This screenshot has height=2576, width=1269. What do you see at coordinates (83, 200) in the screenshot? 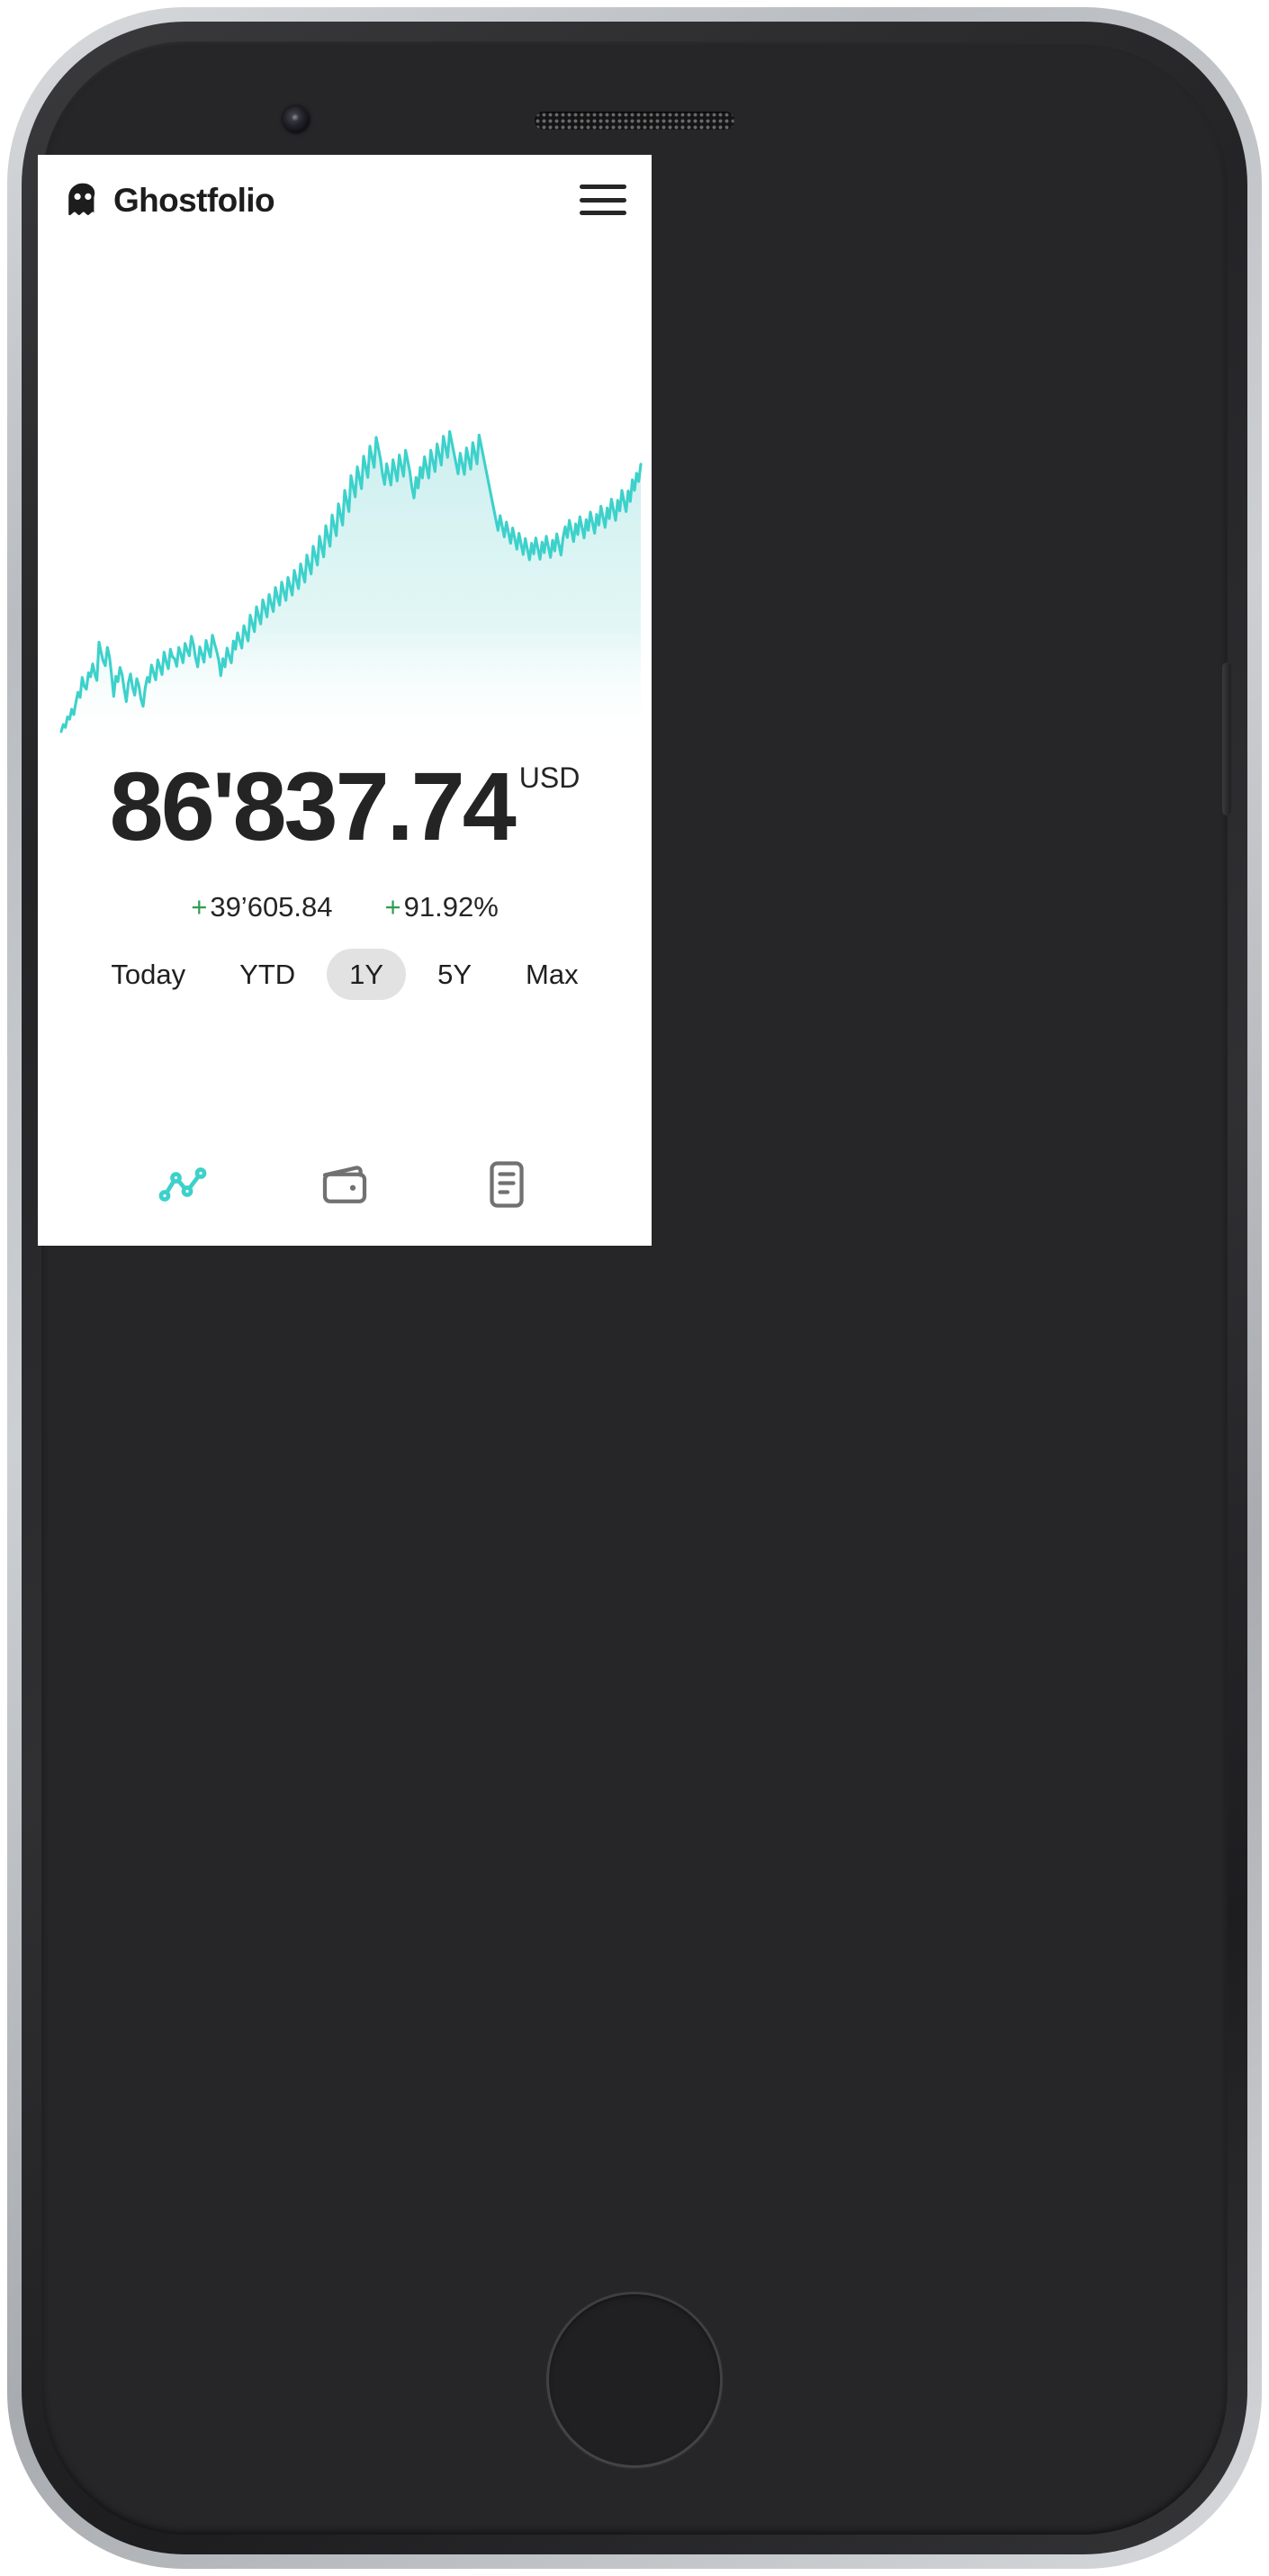
I see `ghost-icon` at bounding box center [83, 200].